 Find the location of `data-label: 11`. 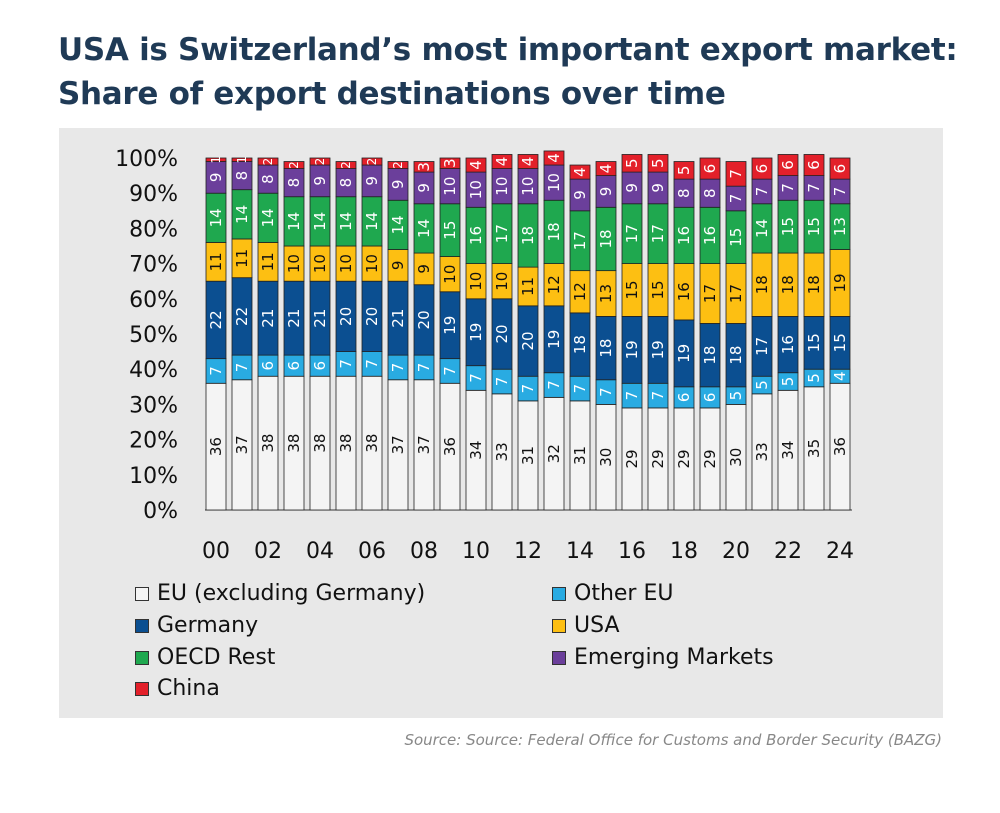

data-label: 11 is located at coordinates (242, 258).